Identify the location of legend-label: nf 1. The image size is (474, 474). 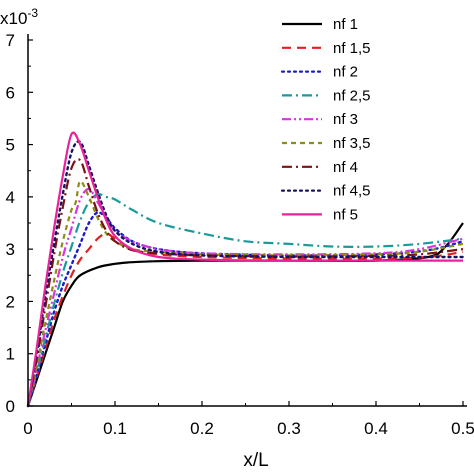
(345, 24).